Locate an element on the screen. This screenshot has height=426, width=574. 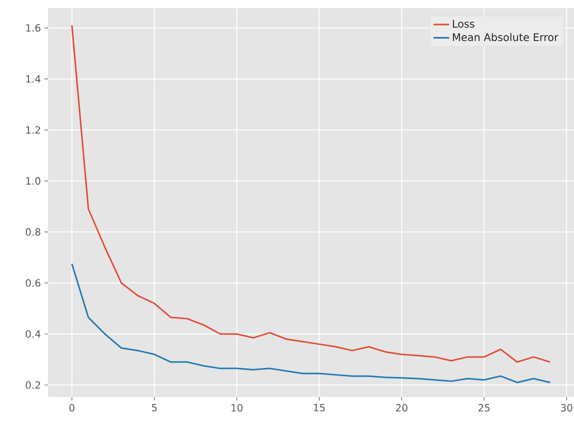
x-tick-label: 20 is located at coordinates (402, 408).